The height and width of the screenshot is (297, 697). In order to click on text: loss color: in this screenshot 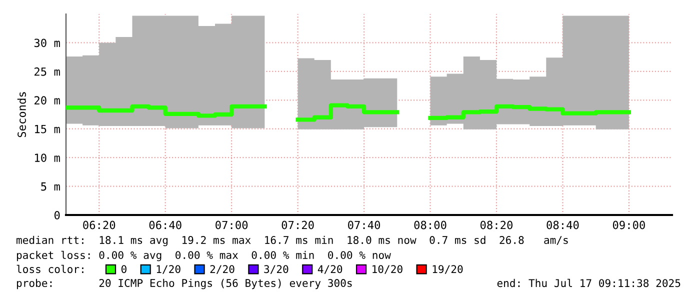, I will do `click(50, 269)`.